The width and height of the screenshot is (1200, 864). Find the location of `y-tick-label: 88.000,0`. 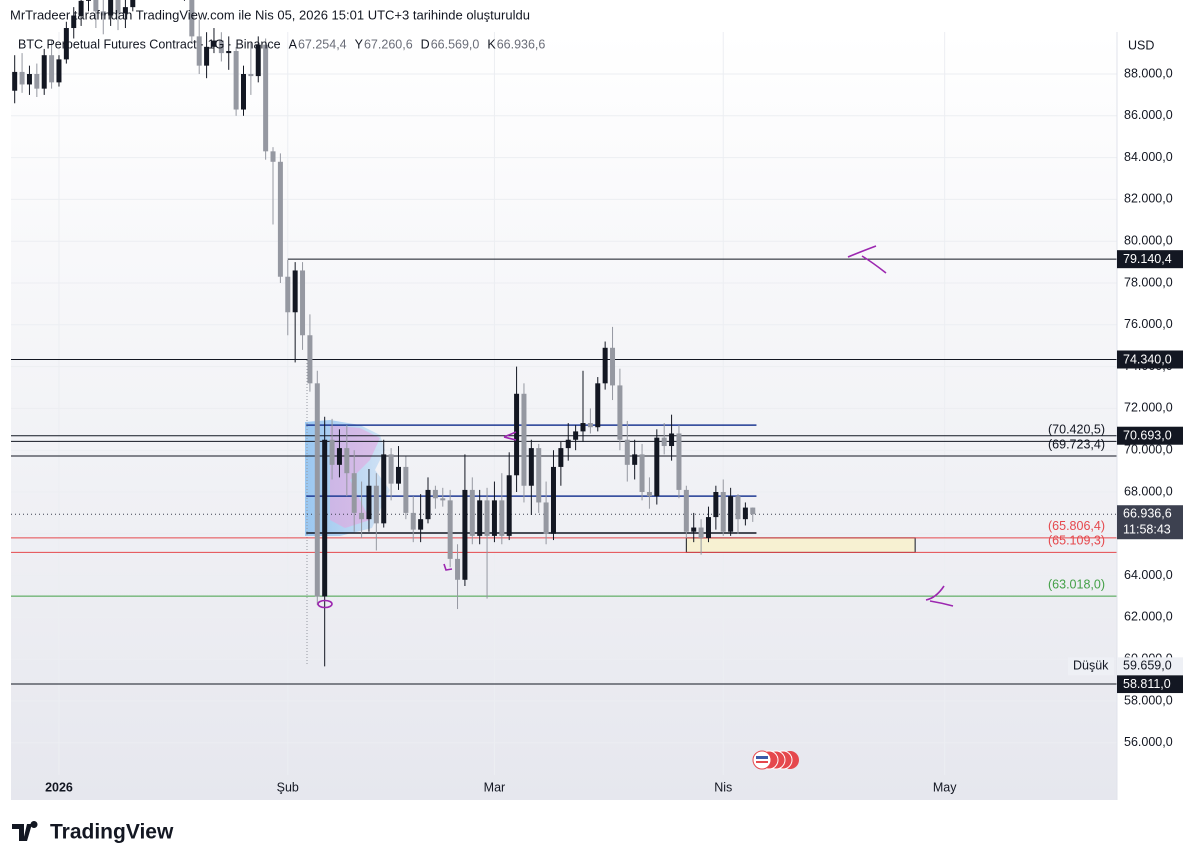

y-tick-label: 88.000,0 is located at coordinates (1148, 73).